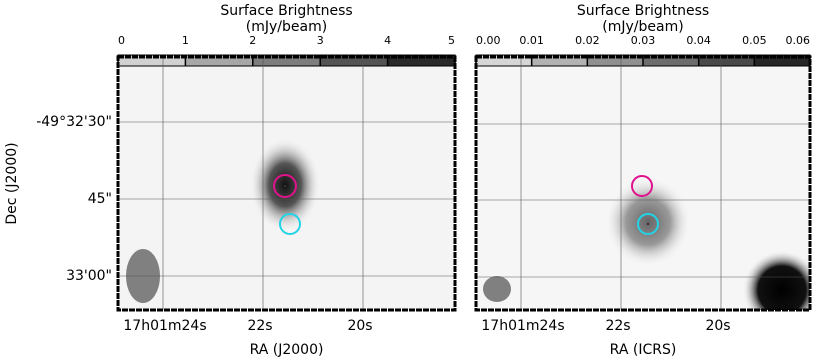 The height and width of the screenshot is (362, 830). What do you see at coordinates (754, 40) in the screenshot?
I see `colorbar-tick-label: 0.05` at bounding box center [754, 40].